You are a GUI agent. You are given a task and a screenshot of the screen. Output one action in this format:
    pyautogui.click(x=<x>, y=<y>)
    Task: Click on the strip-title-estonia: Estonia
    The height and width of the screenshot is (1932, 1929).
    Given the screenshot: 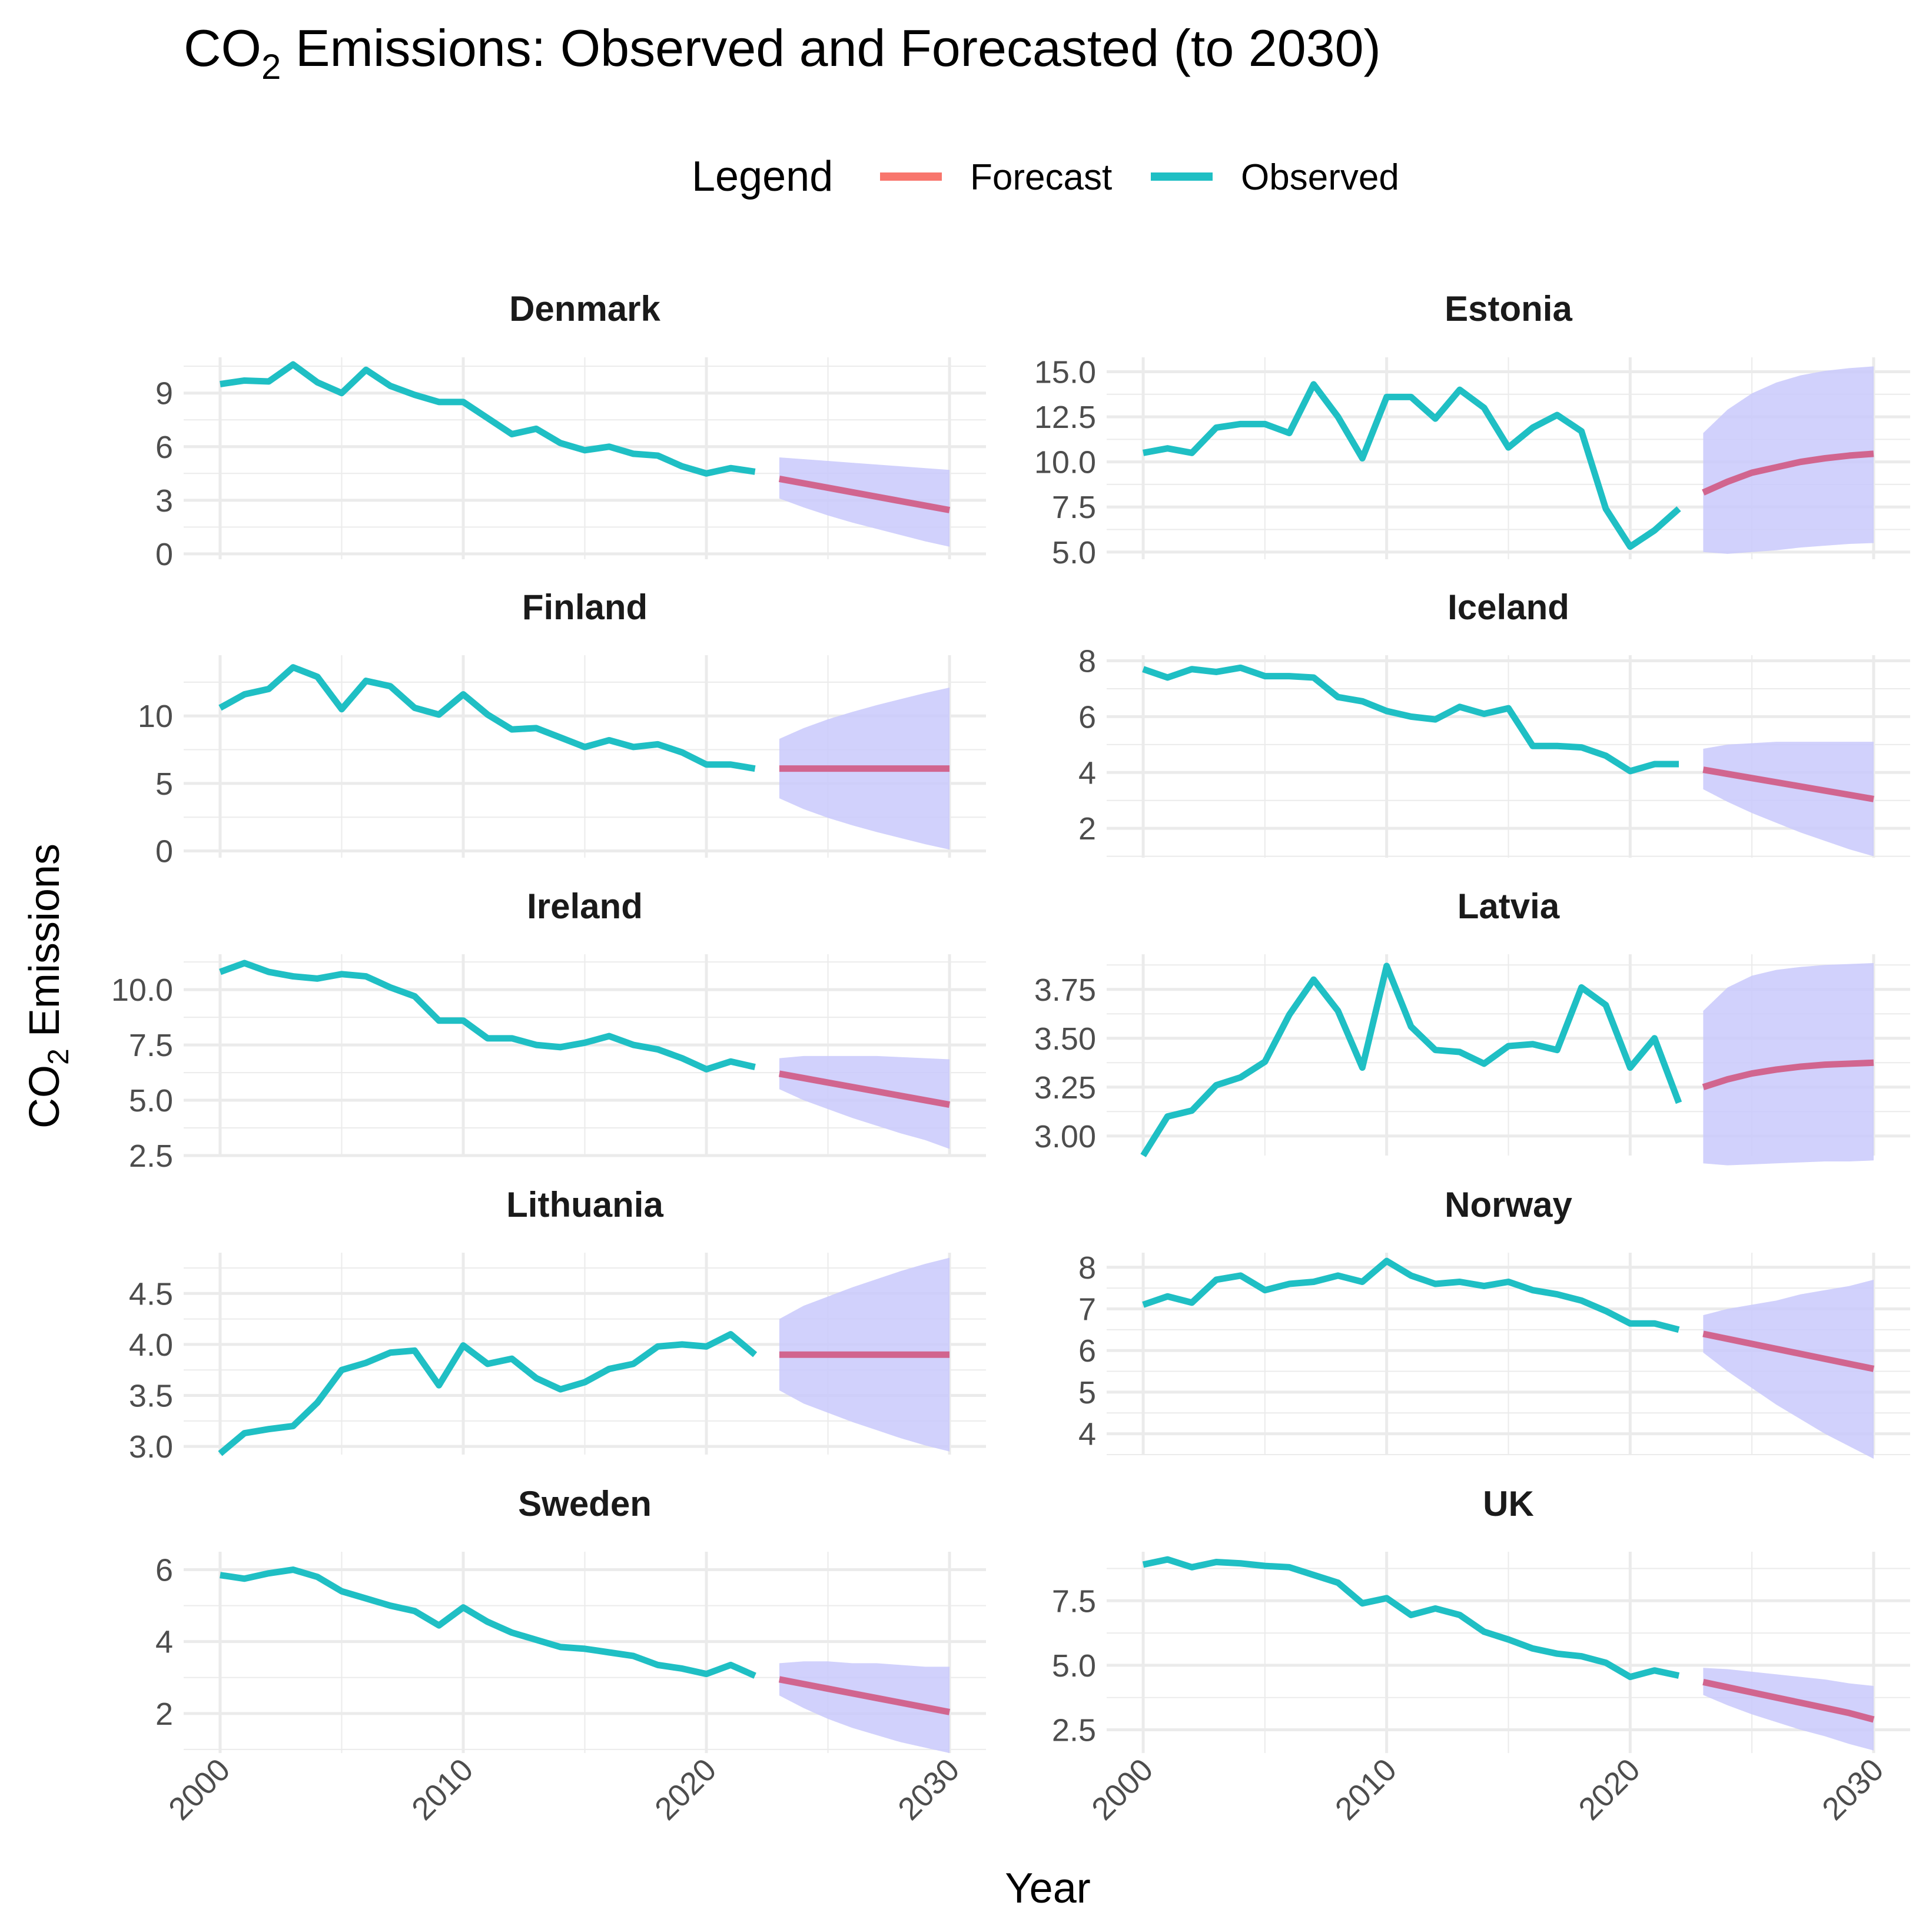 What is the action you would take?
    pyautogui.click(x=1508, y=308)
    